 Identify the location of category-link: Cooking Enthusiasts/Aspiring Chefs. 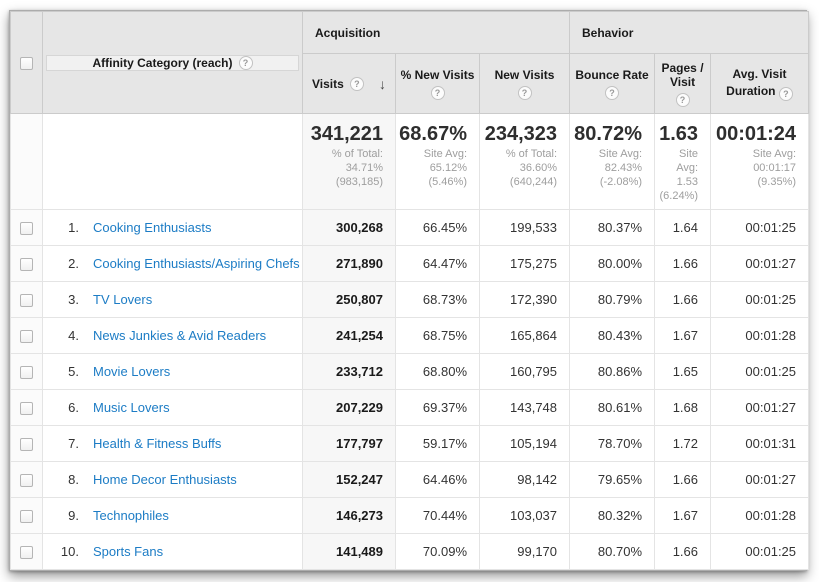
(196, 263).